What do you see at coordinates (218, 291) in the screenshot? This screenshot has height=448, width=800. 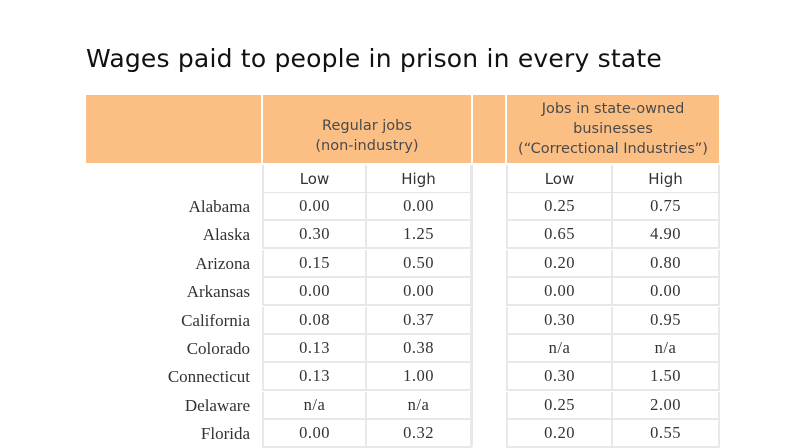 I see `state-label: Arkansas` at bounding box center [218, 291].